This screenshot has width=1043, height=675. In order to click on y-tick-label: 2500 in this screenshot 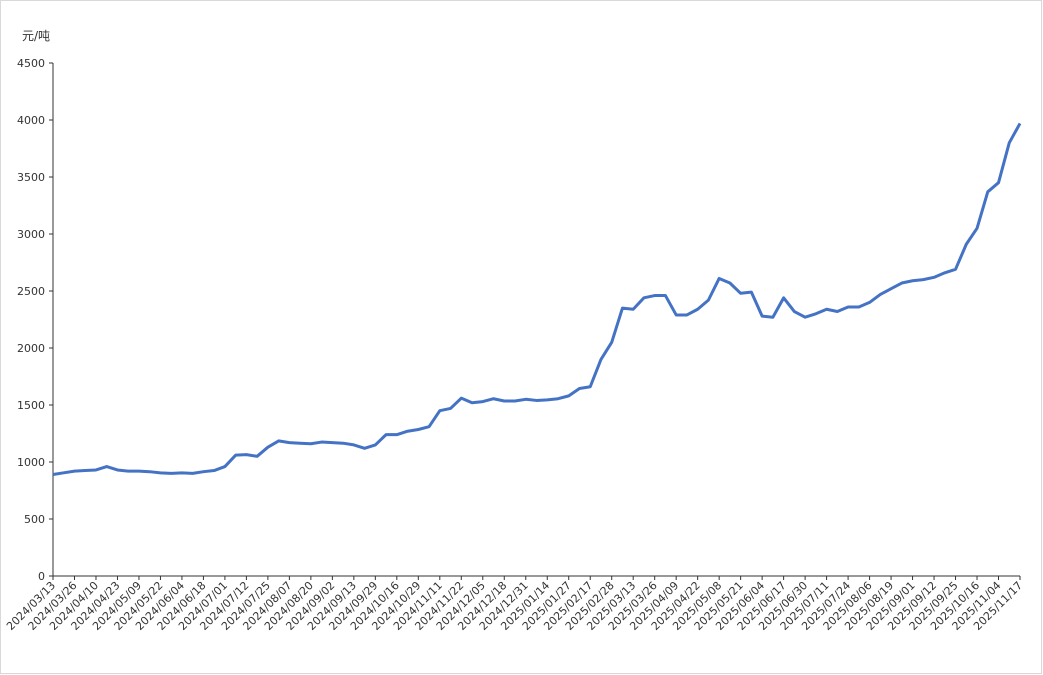, I will do `click(31, 291)`.